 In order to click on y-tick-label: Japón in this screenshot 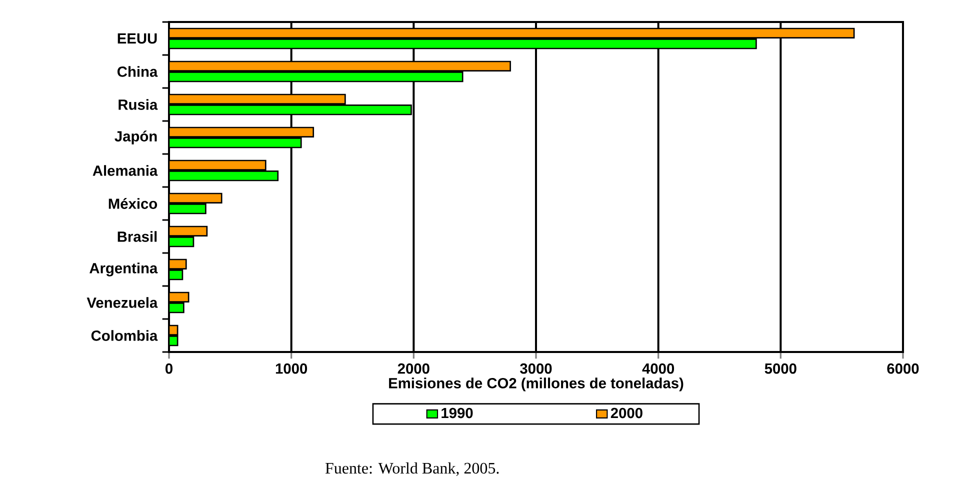, I will do `click(135, 137)`.